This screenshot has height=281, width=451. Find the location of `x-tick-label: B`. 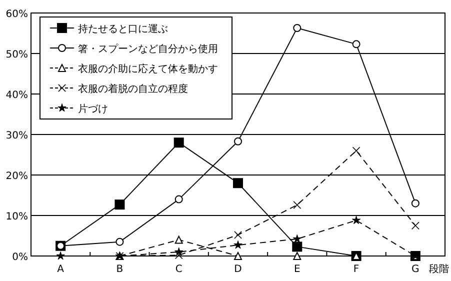

x-tick-label: B is located at coordinates (120, 269).